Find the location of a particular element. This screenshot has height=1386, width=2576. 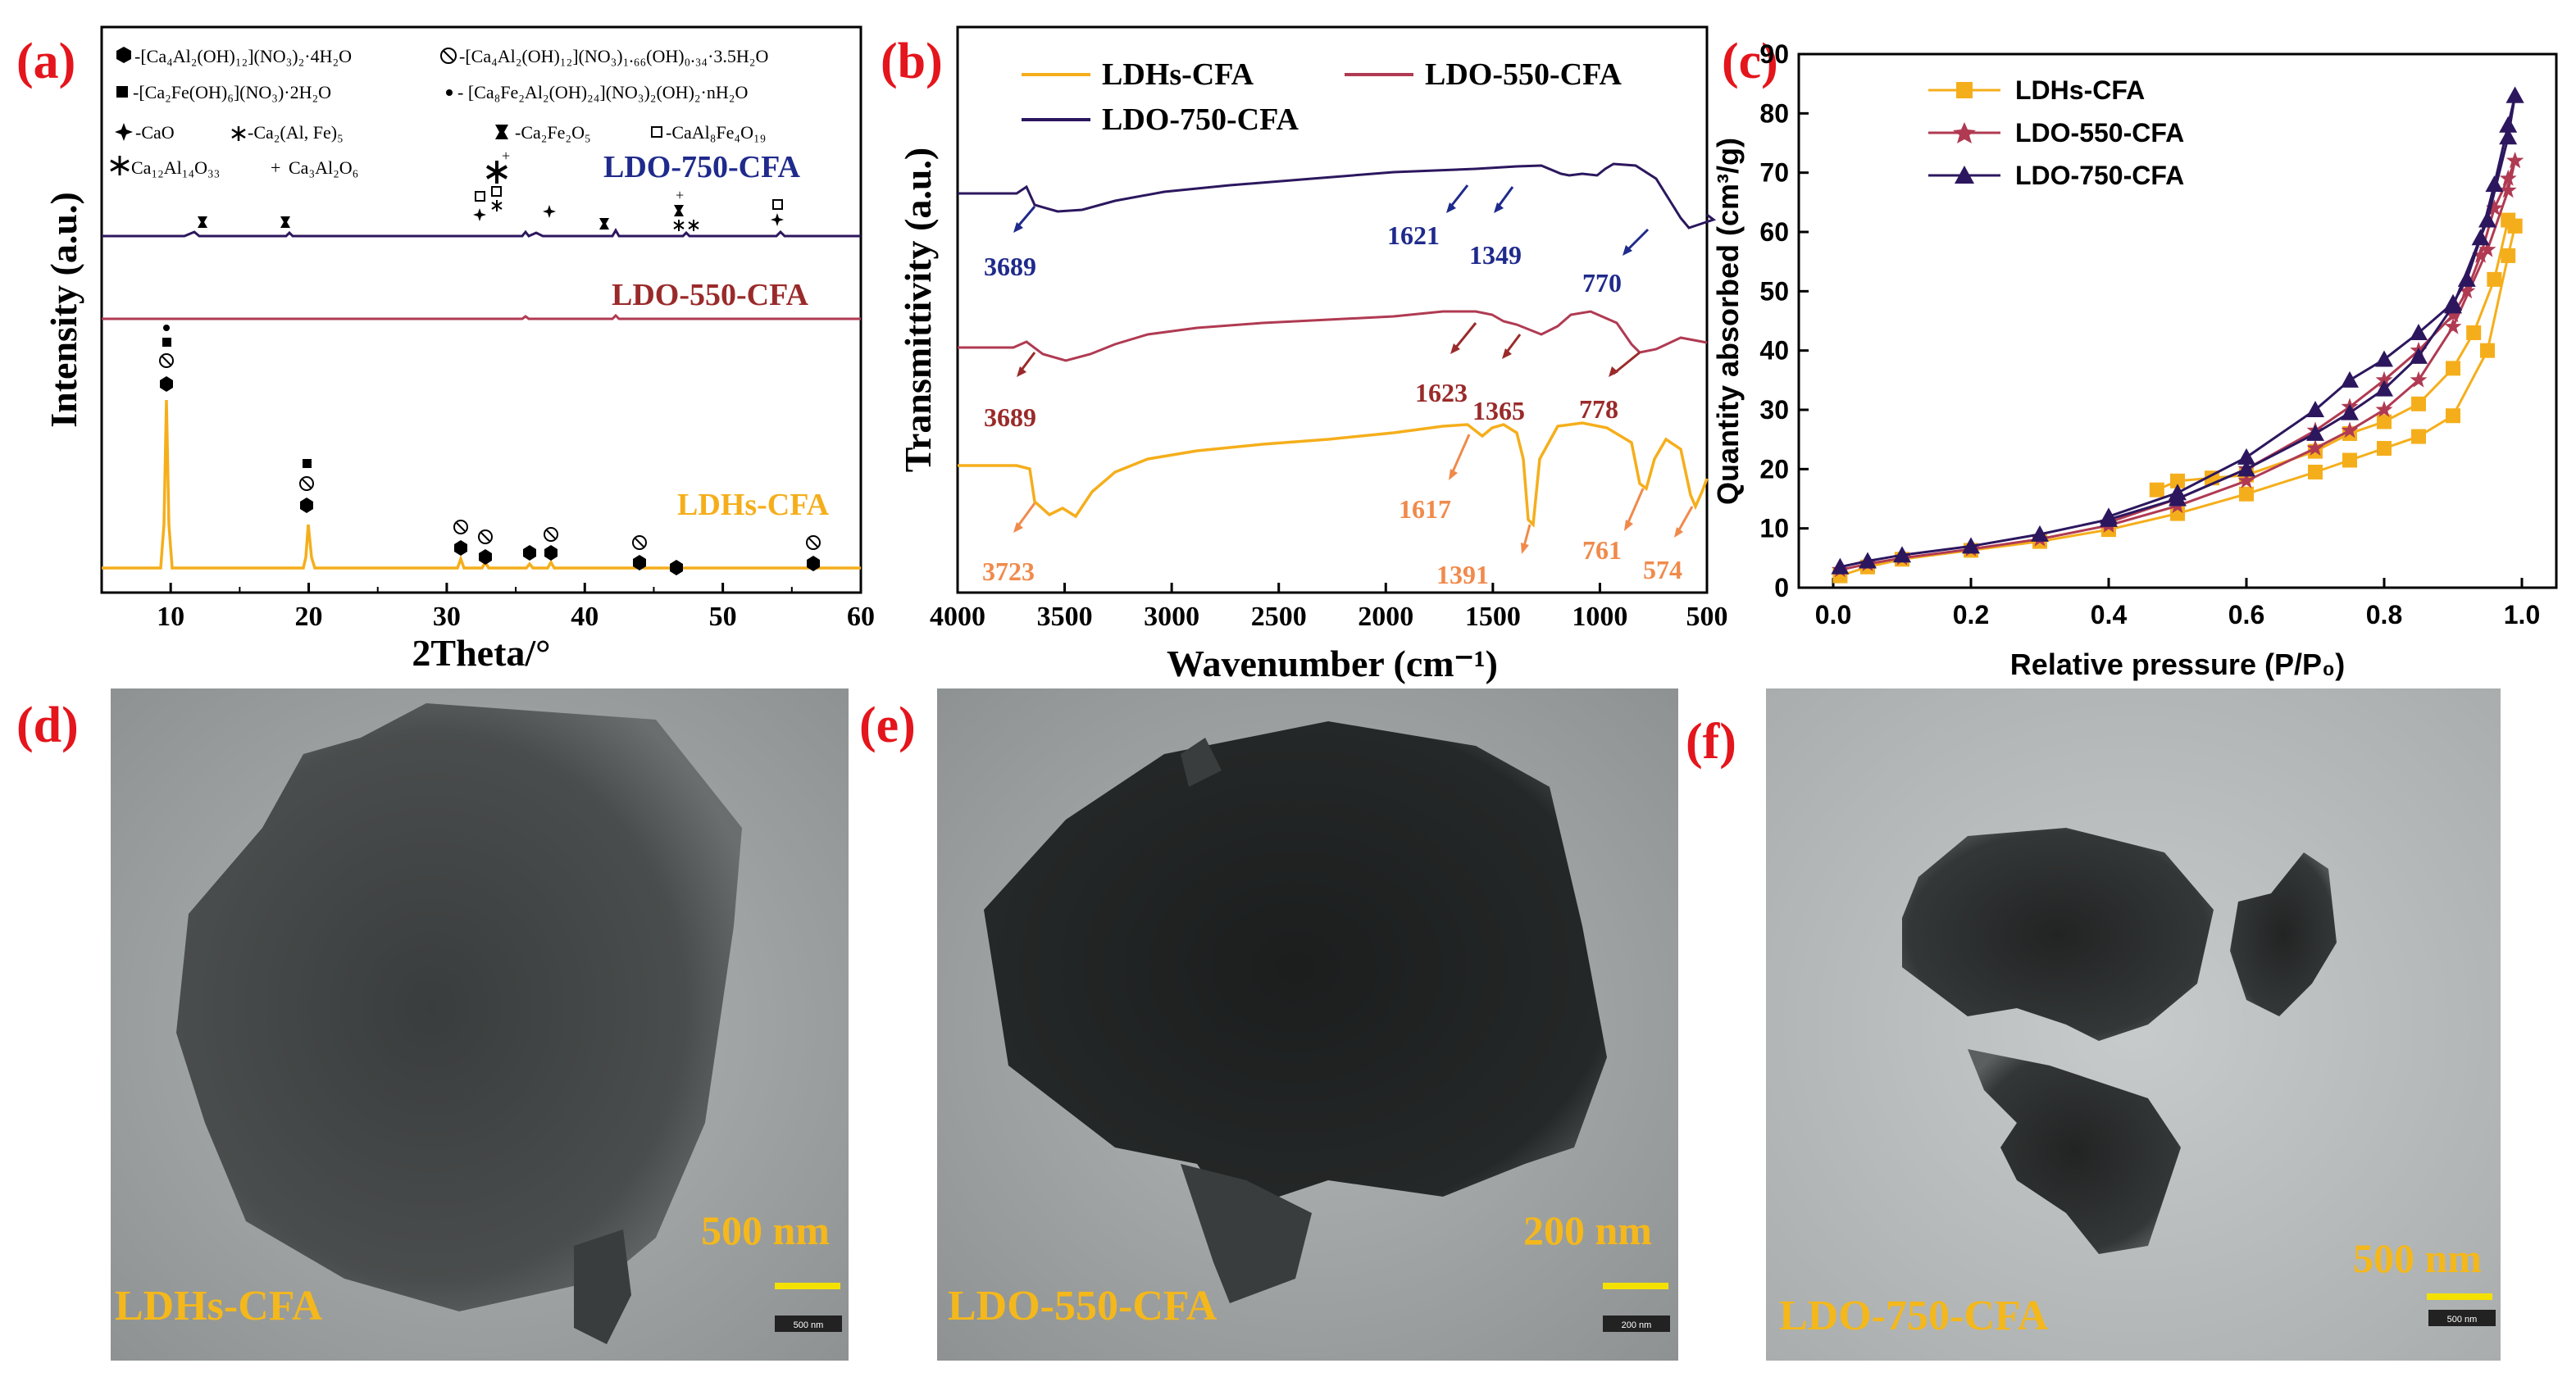

ftir-band-3723: 3723 is located at coordinates (1008, 571).